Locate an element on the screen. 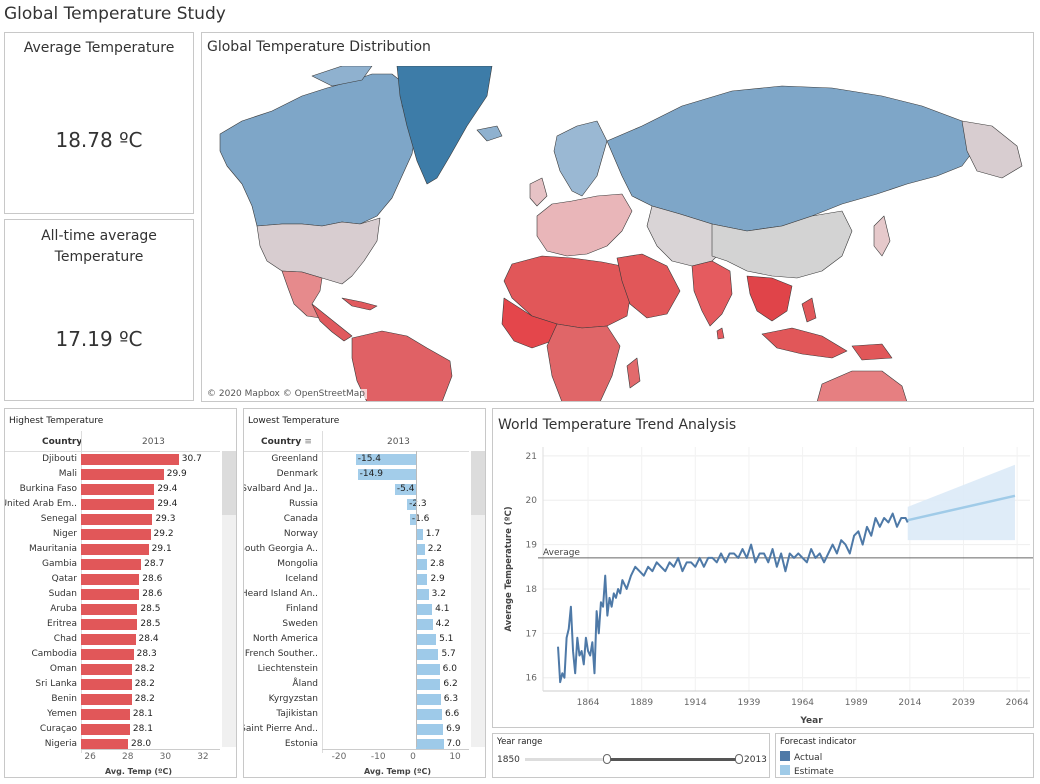 The image size is (1040, 784). table-row: Senegal 29.3 is located at coordinates (113, 519).